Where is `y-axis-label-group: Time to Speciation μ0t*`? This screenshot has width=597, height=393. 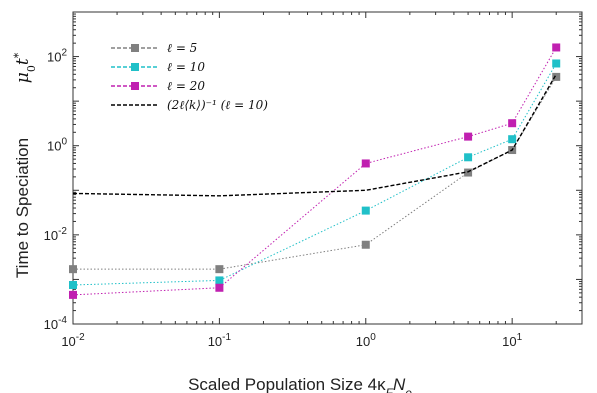
y-axis-label-group: Time to Speciation μ0t* is located at coordinates (25, 165).